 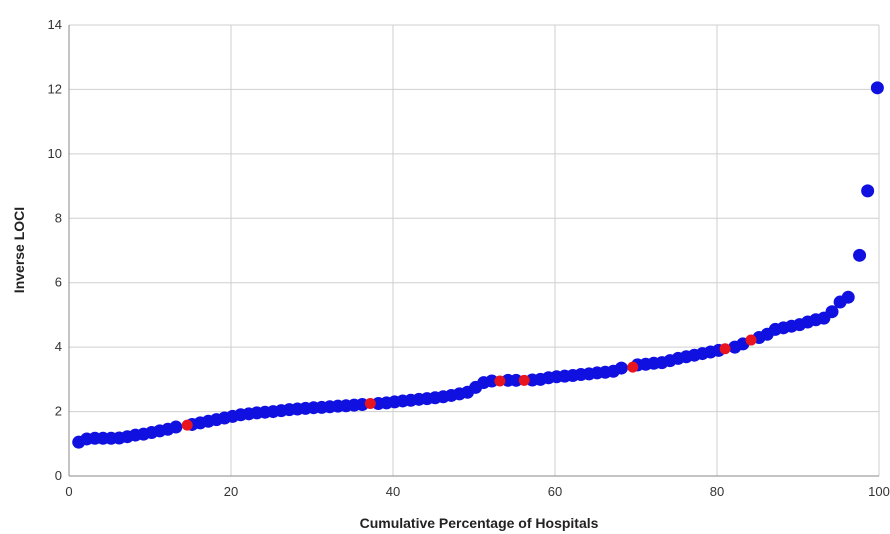 What do you see at coordinates (68, 491) in the screenshot?
I see `x-tick-label: 0` at bounding box center [68, 491].